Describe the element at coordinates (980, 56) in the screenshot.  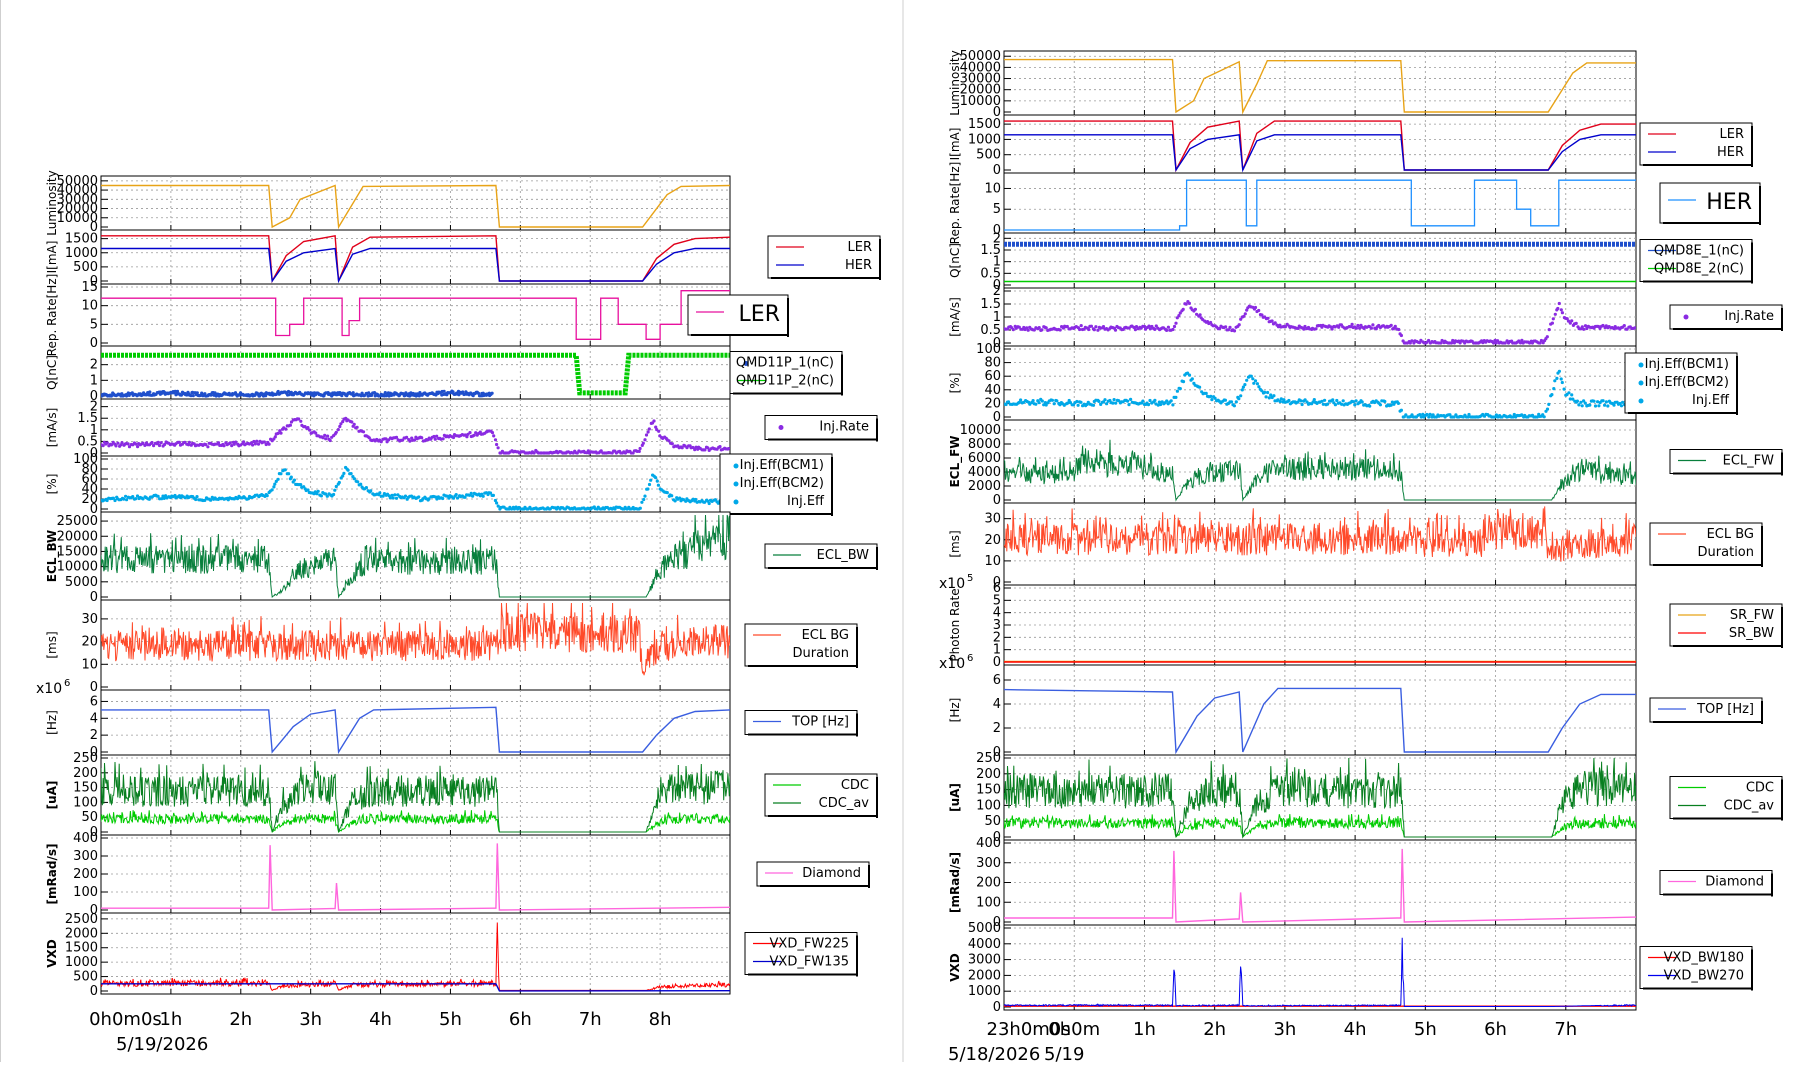
I see `y-tick-label: 50000` at that location.